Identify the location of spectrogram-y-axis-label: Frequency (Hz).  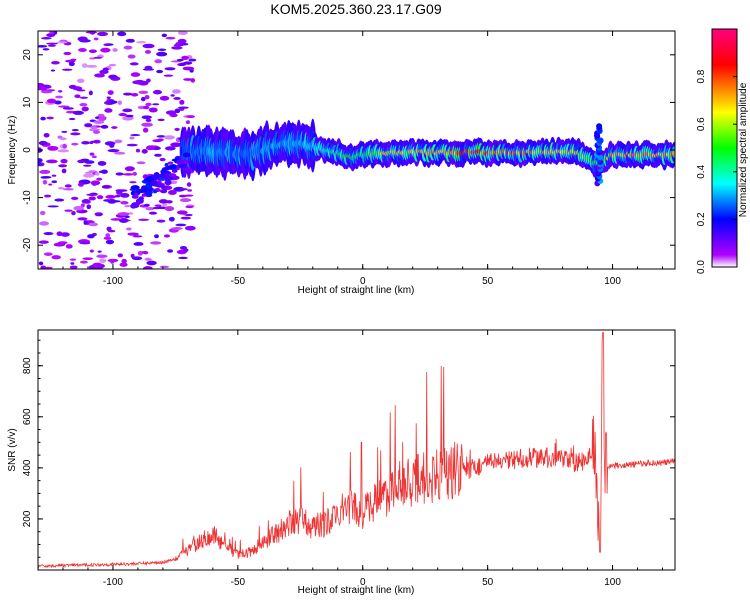
(12, 150).